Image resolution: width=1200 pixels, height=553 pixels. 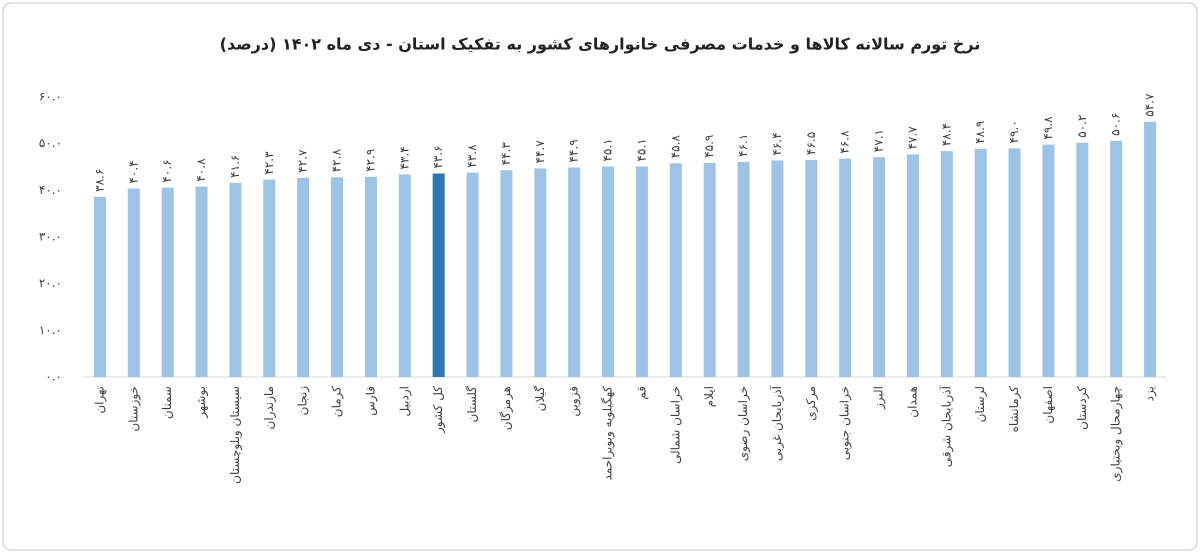 What do you see at coordinates (912, 138) in the screenshot?
I see `value-label: ۴۷.۷` at bounding box center [912, 138].